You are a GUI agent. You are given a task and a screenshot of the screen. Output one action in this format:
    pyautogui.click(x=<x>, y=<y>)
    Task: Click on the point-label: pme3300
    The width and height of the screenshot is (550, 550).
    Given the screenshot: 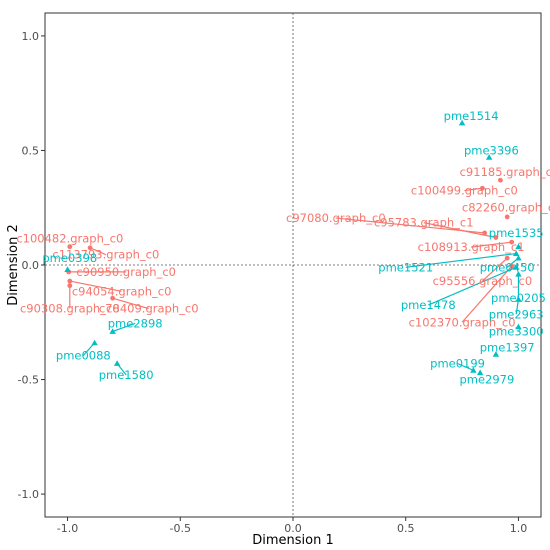 What is the action you would take?
    pyautogui.click(x=516, y=331)
    